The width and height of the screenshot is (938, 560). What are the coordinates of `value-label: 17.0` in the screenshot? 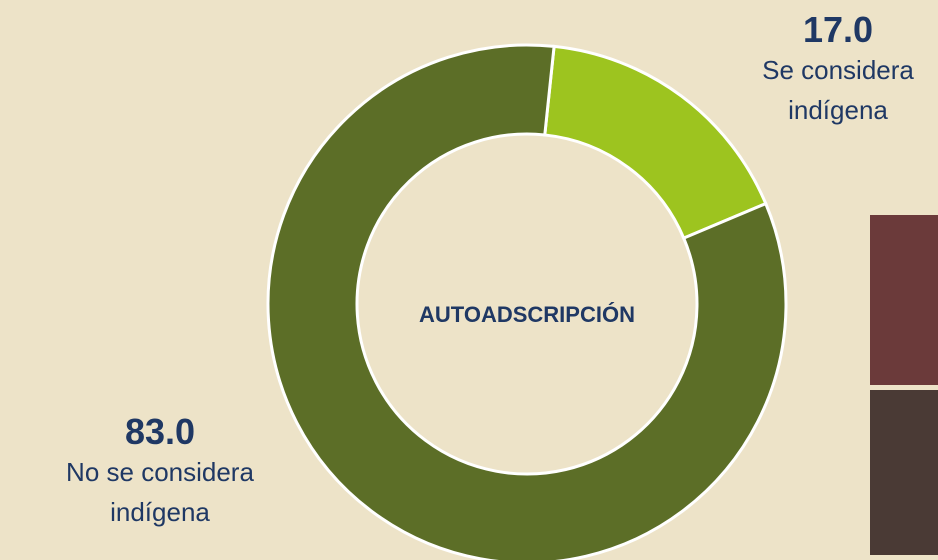 It's located at (838, 29).